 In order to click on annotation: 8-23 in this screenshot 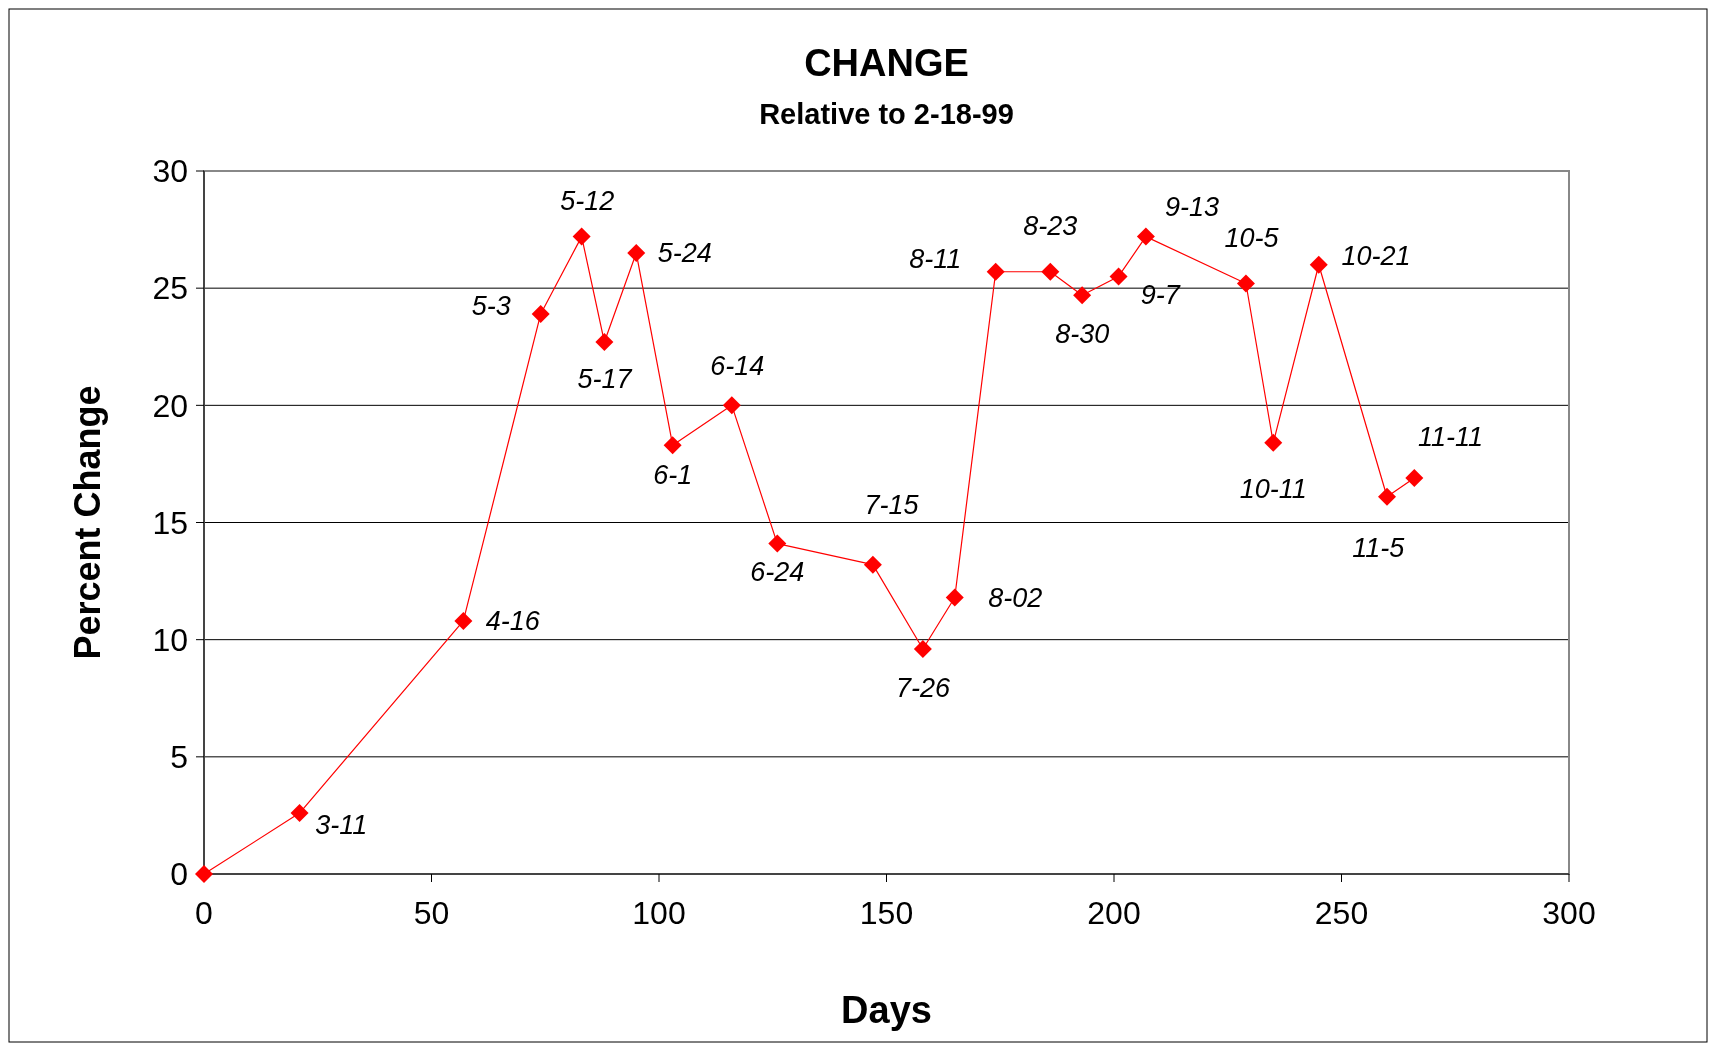, I will do `click(1050, 226)`.